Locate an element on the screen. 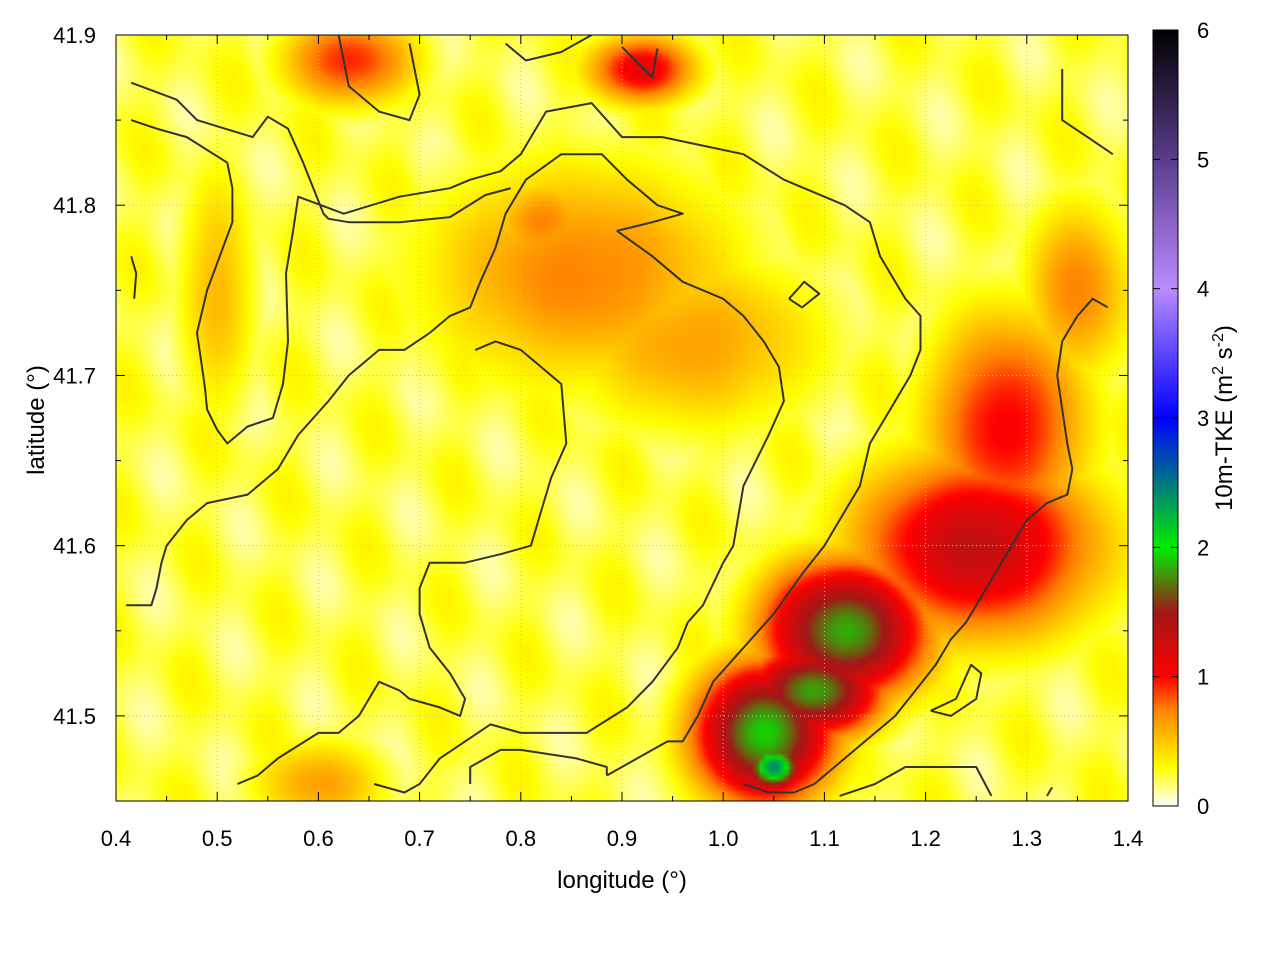 The image size is (1280, 960). colorbar-ticks is located at coordinates (1165, 418).